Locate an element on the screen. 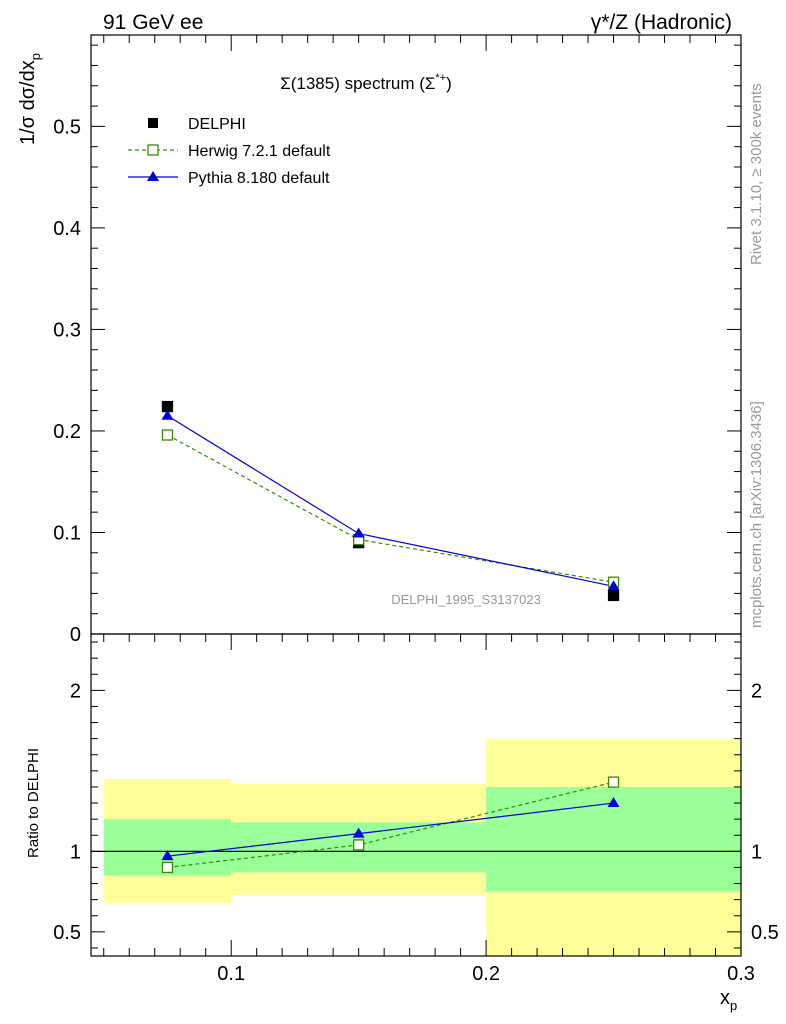  x-tick-label: 0.2 is located at coordinates (486, 974).